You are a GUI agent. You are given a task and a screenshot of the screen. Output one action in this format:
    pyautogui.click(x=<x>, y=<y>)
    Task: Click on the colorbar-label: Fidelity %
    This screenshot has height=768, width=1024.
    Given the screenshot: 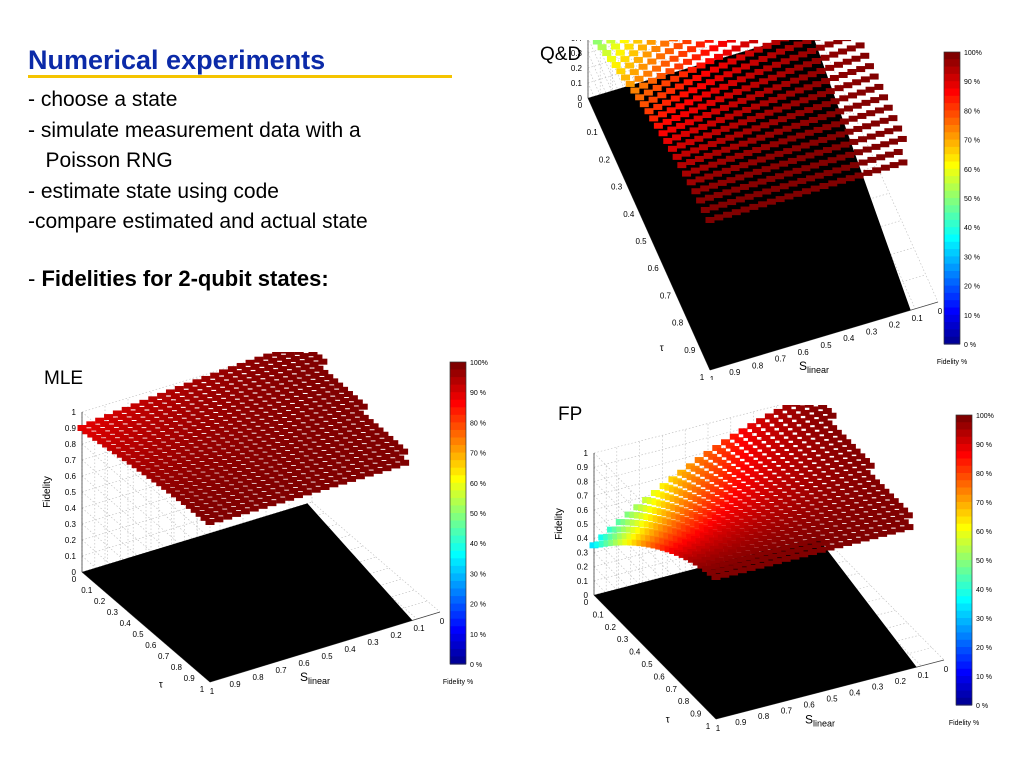 What is the action you would take?
    pyautogui.click(x=952, y=362)
    